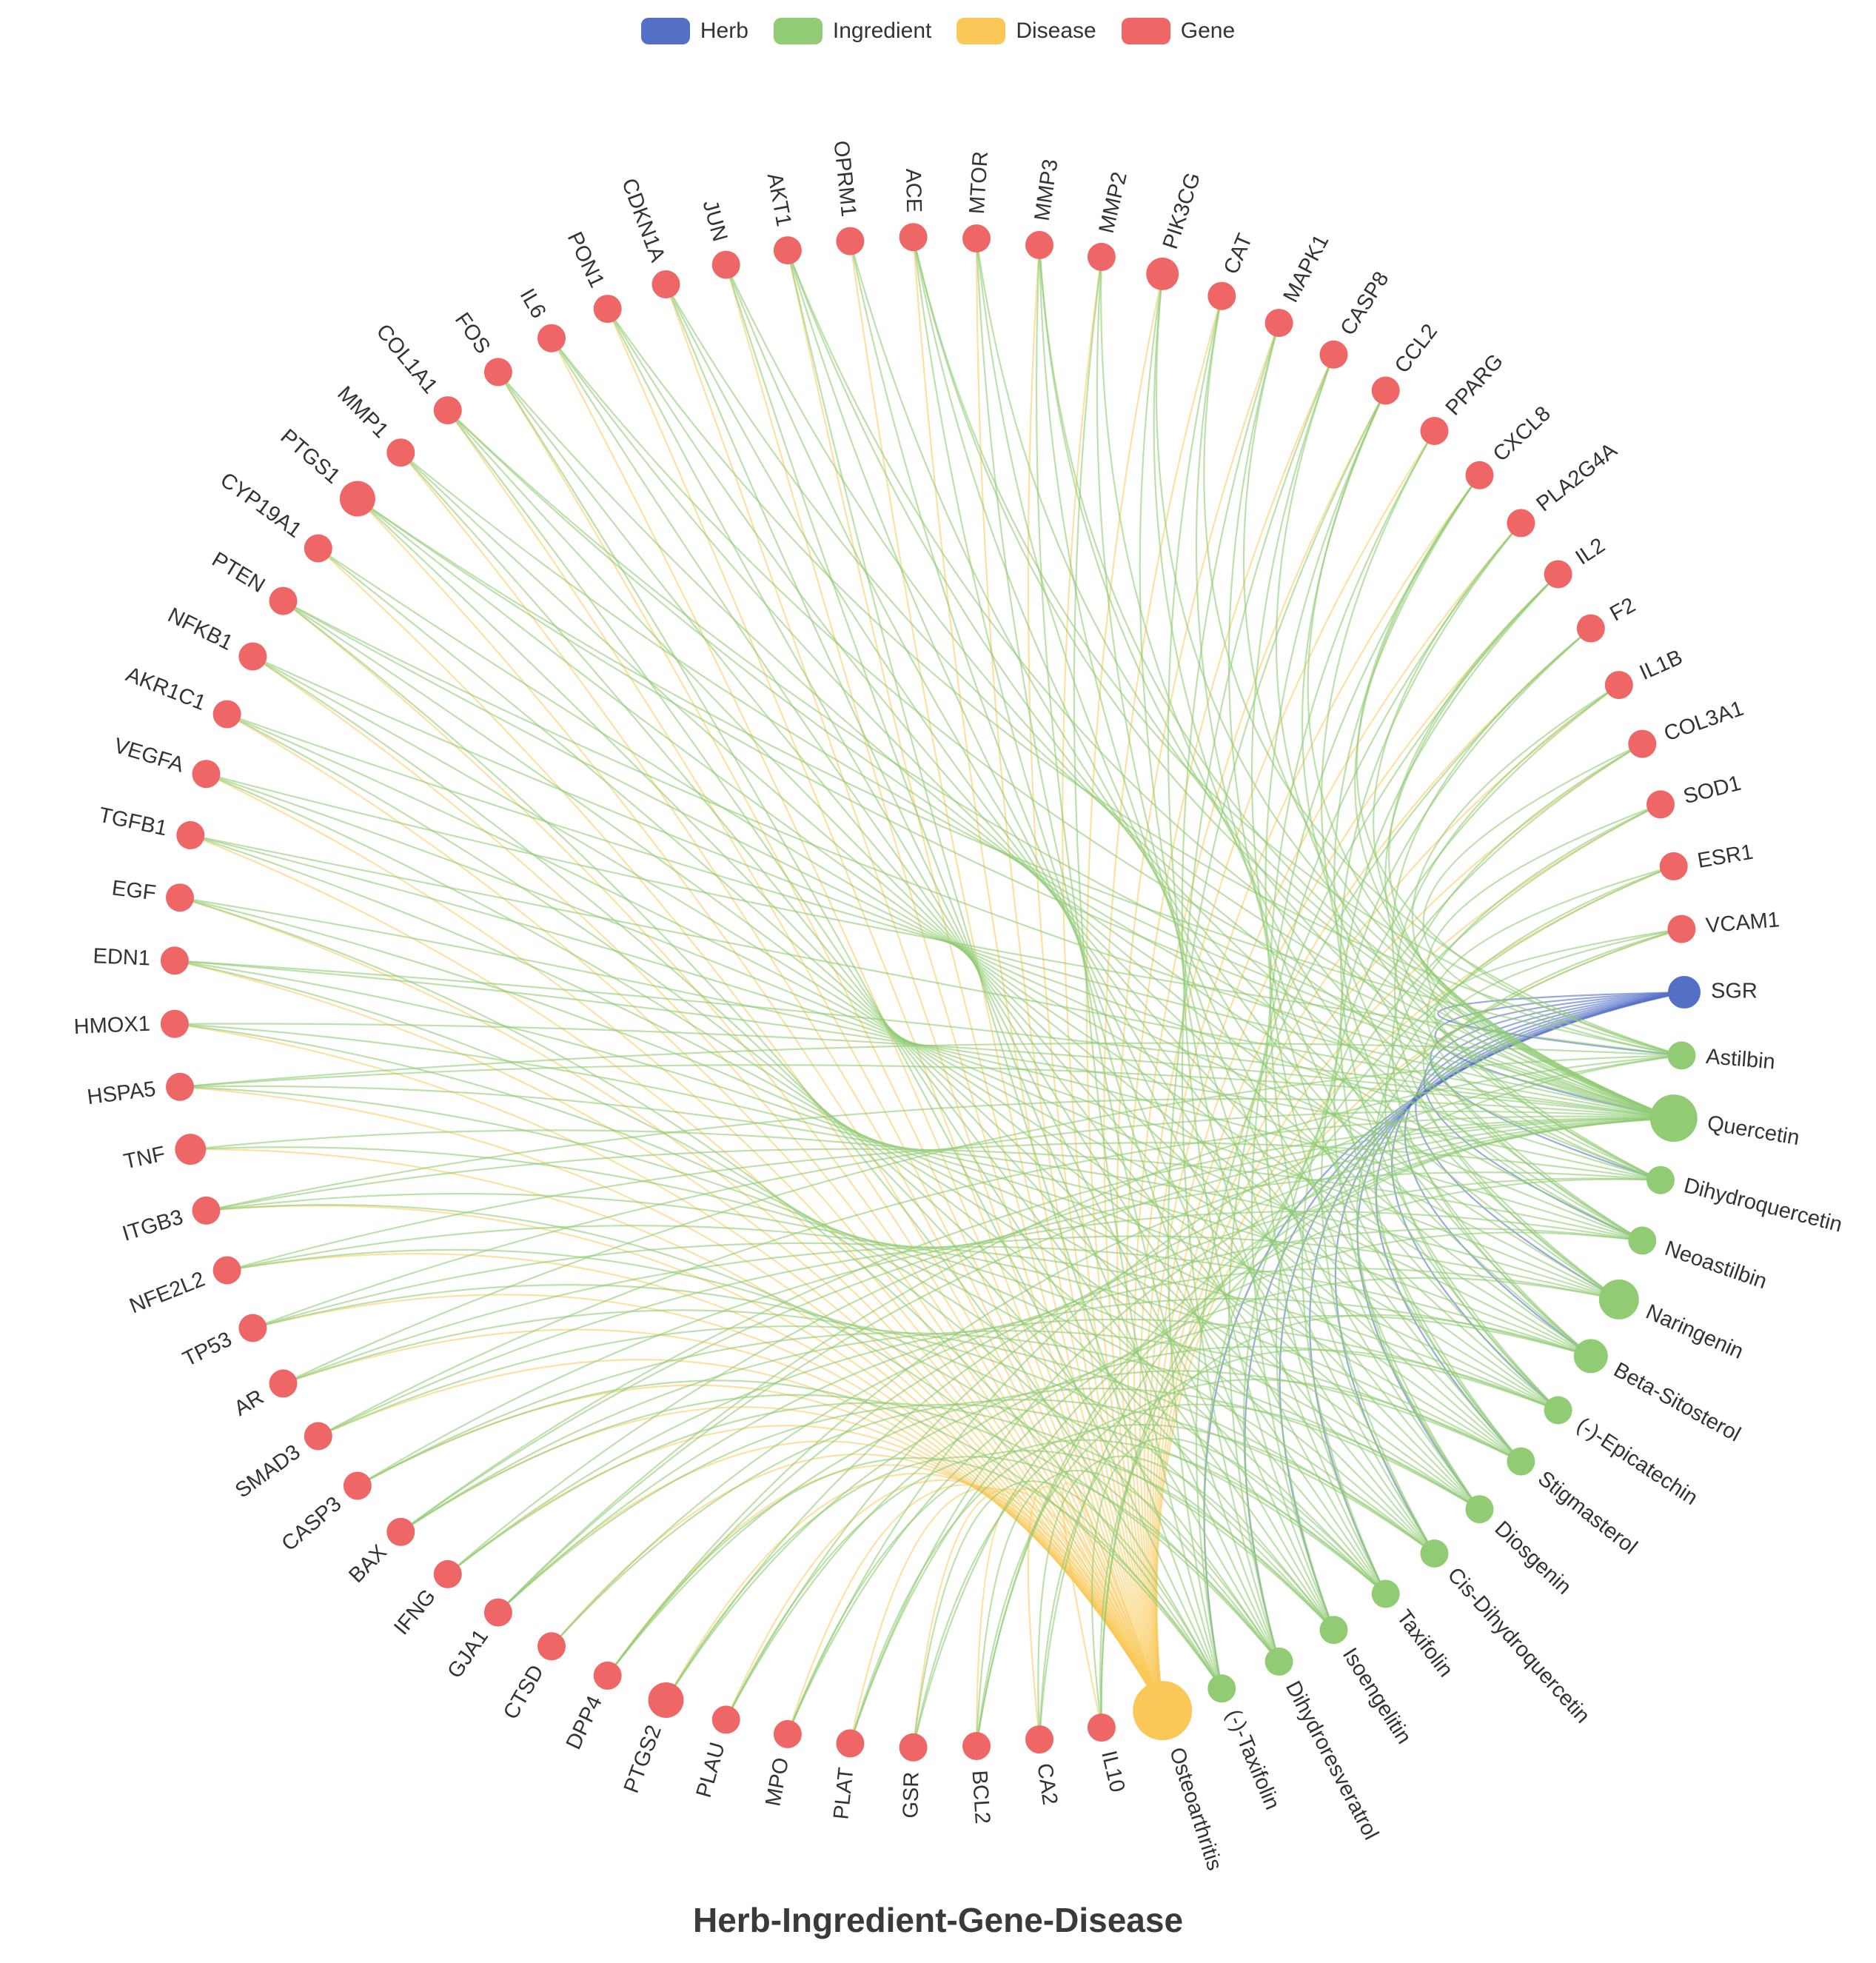 Image resolution: width=1876 pixels, height=1963 pixels. I want to click on node-il2, so click(1558, 574).